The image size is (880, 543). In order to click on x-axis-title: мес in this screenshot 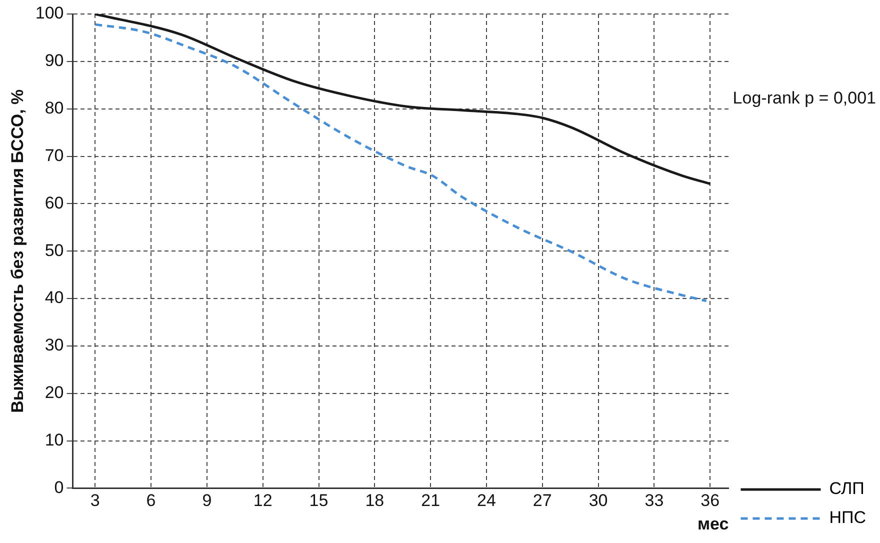, I will do `click(713, 524)`.